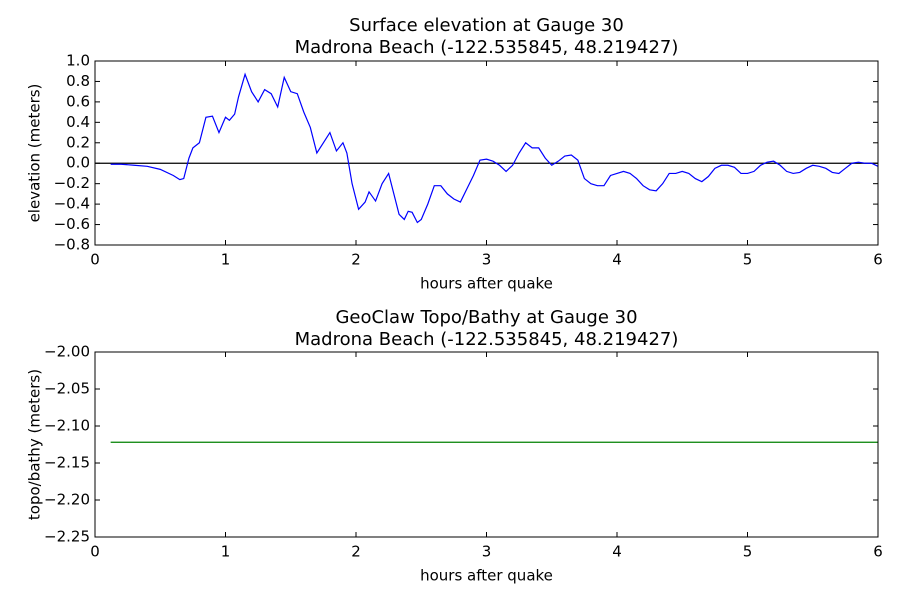  What do you see at coordinates (78, 61) in the screenshot?
I see `y-tick-label: 1.0` at bounding box center [78, 61].